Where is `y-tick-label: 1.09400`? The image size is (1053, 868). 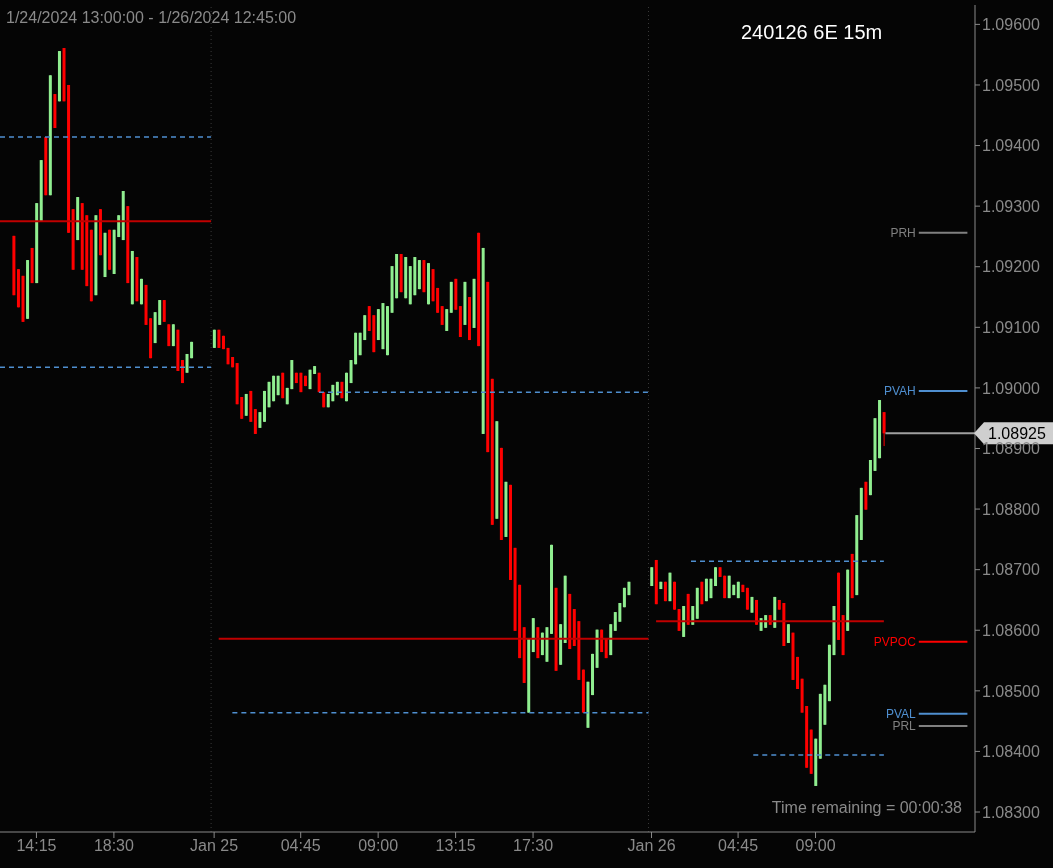 y-tick-label: 1.09400 is located at coordinates (1011, 146).